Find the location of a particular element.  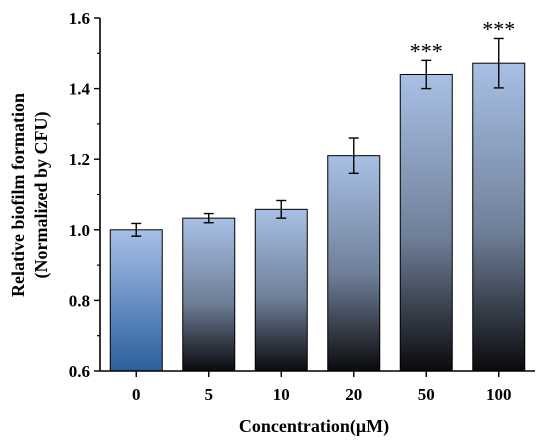

x-tick-label: 5 is located at coordinates (209, 394).